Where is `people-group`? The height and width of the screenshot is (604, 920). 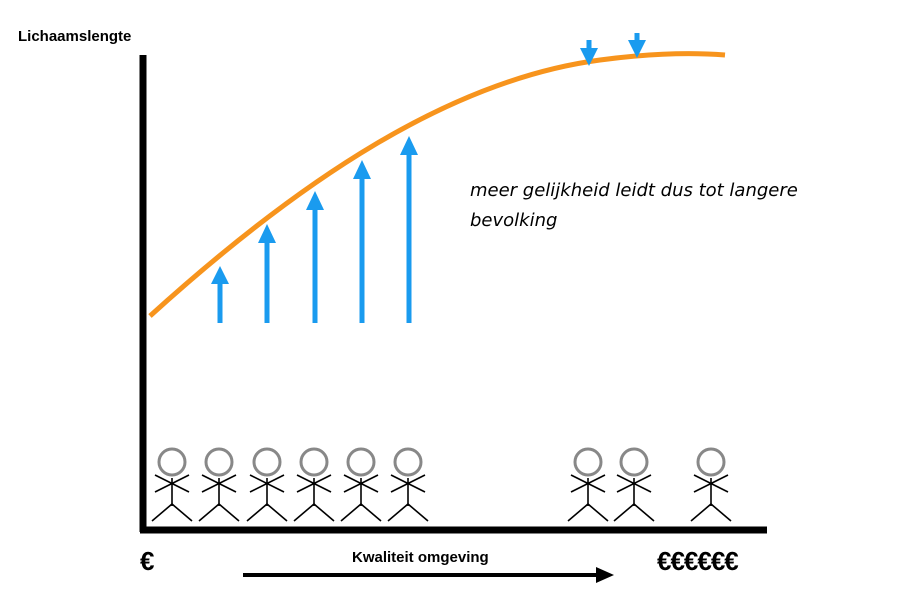
people-group is located at coordinates (441, 484).